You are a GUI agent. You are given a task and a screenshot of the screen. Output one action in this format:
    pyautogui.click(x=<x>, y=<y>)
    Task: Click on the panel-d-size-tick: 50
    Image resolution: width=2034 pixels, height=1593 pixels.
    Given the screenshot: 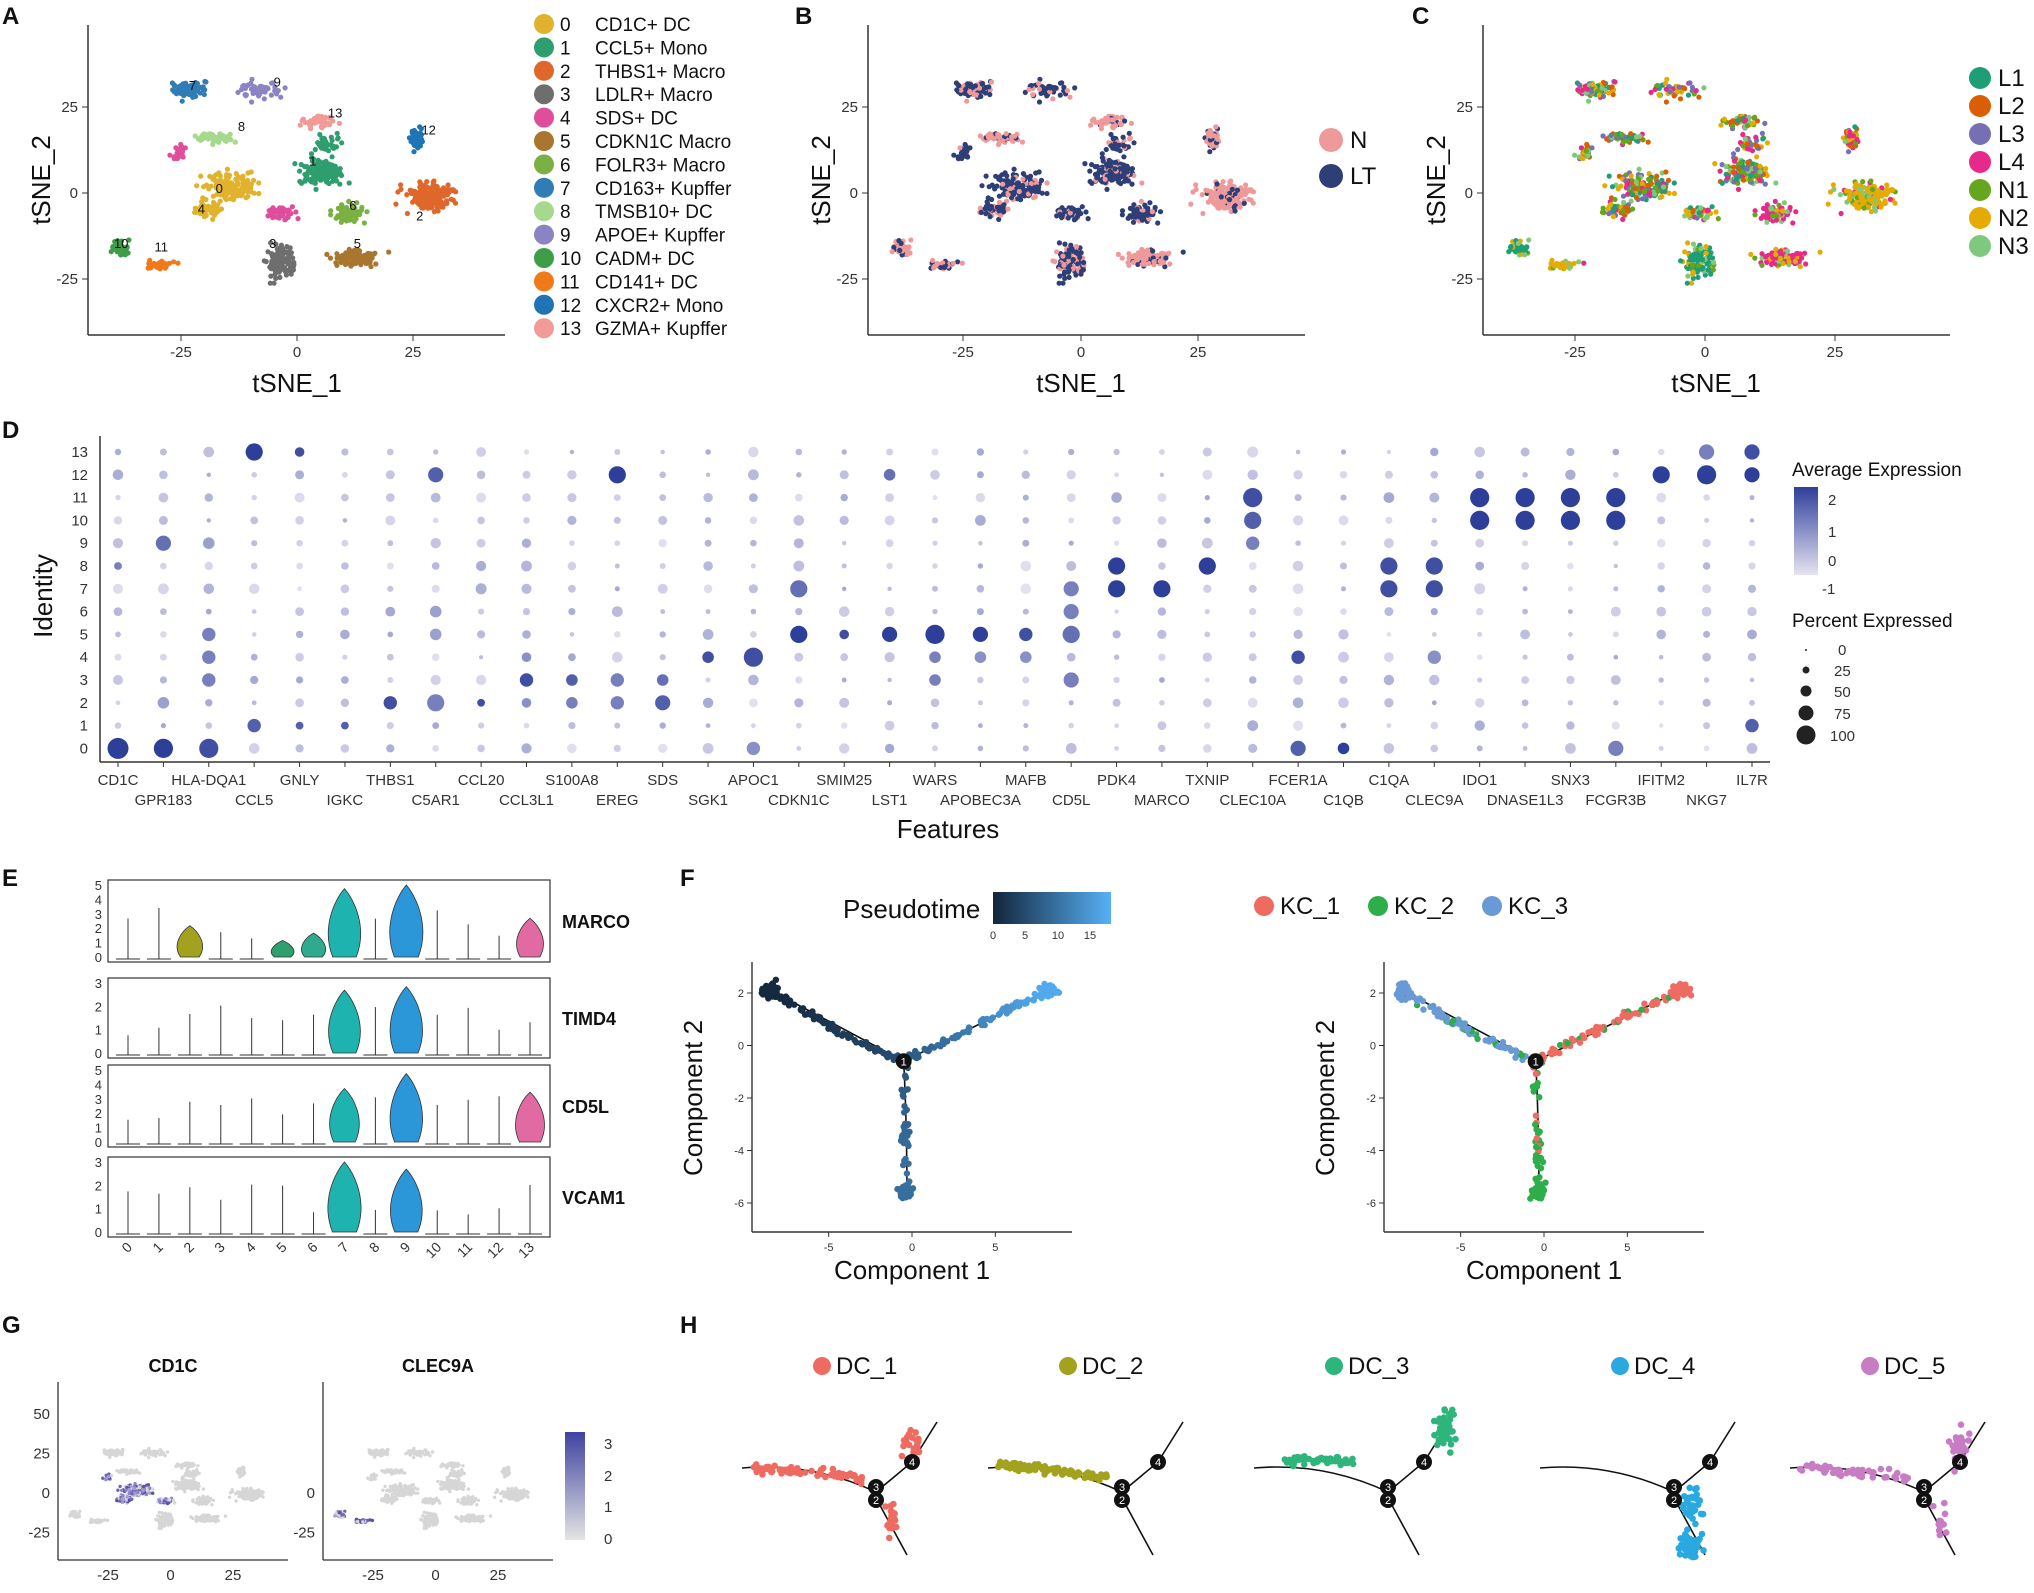 What is the action you would take?
    pyautogui.click(x=1842, y=692)
    